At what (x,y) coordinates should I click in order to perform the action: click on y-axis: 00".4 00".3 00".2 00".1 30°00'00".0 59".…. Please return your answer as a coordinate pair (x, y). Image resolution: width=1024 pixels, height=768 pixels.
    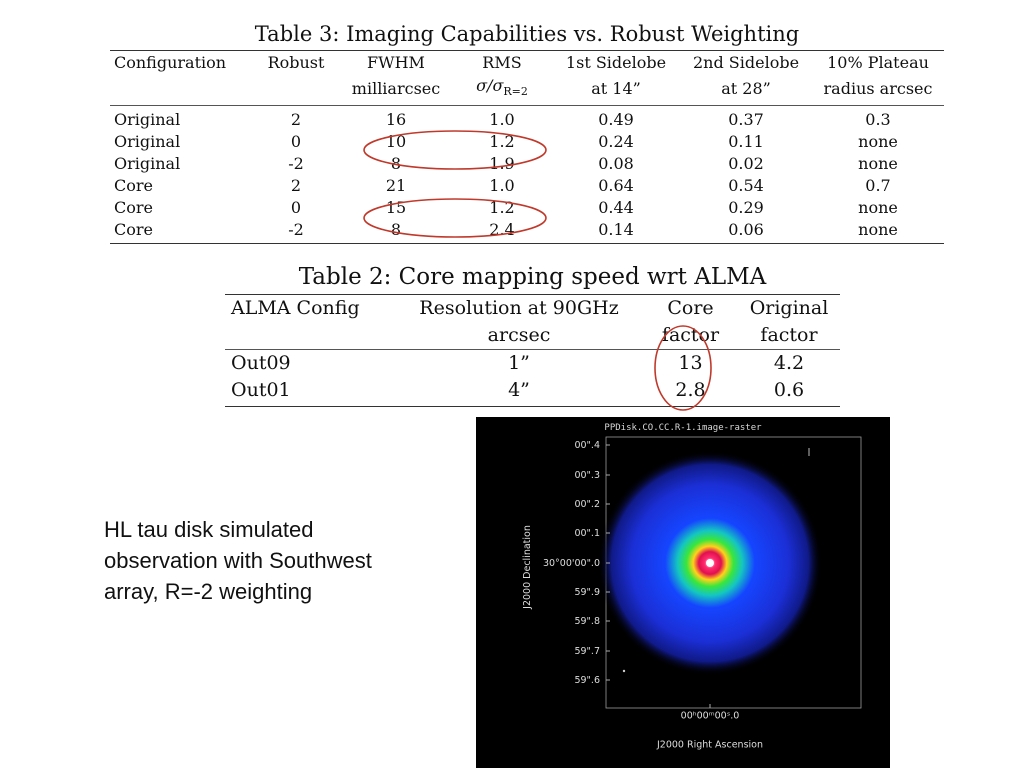
    Looking at the image, I should click on (566, 563).